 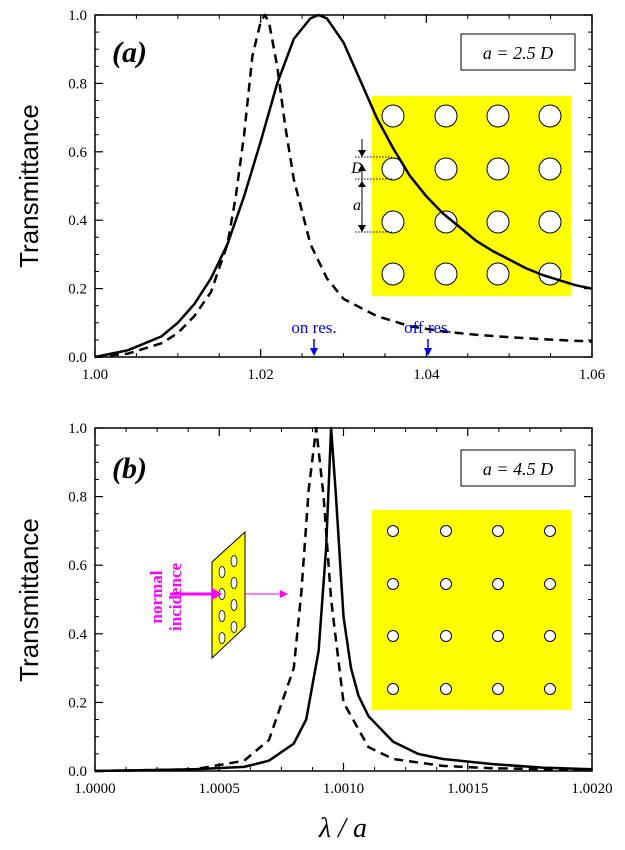 I want to click on panel-a-inset-label-D: D, so click(x=356, y=168).